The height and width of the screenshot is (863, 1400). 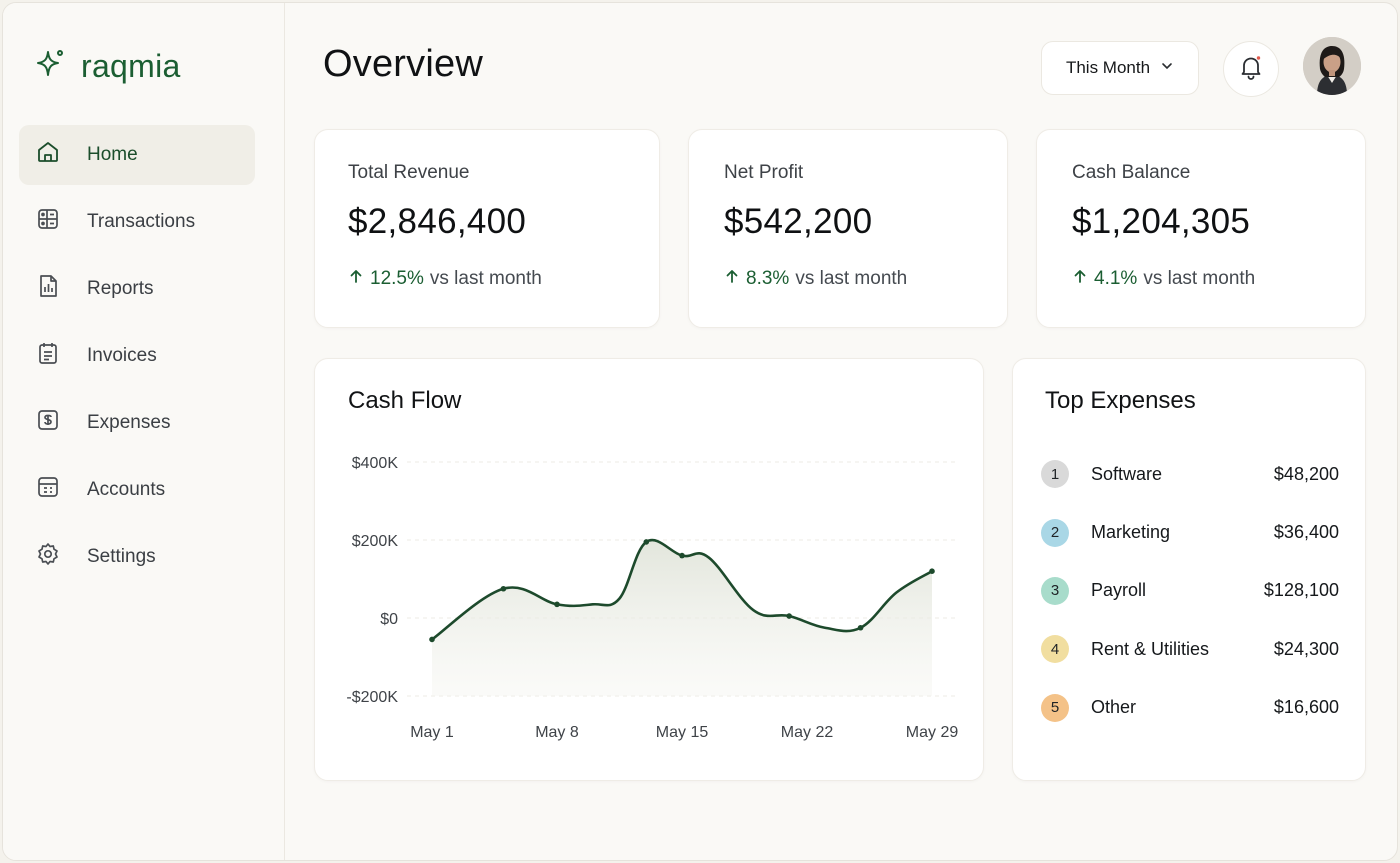 What do you see at coordinates (437, 221) in the screenshot?
I see `kpi-value: $2,846,400` at bounding box center [437, 221].